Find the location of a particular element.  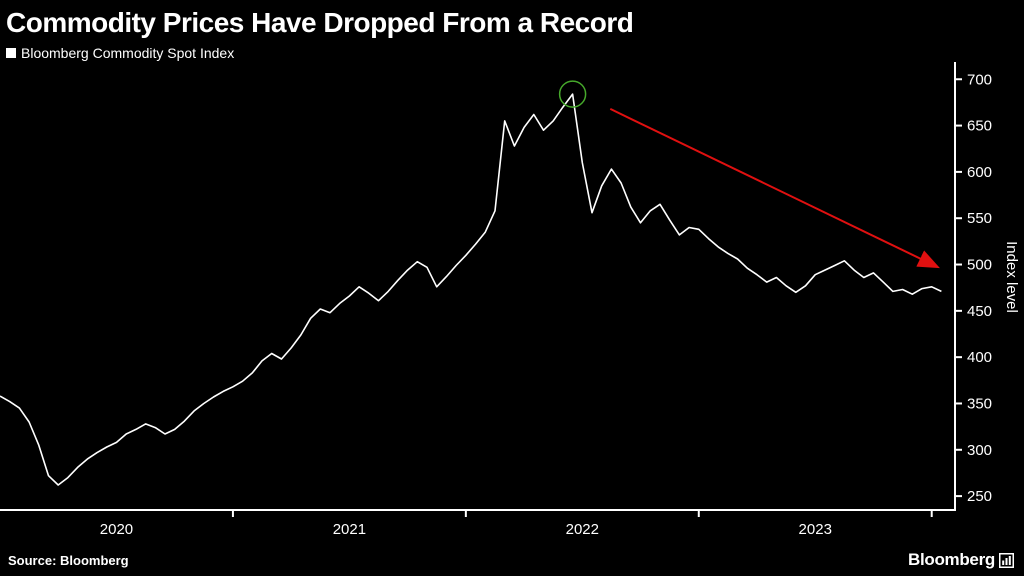

bloomberg-wordmark: Bloomberg is located at coordinates (951, 559).